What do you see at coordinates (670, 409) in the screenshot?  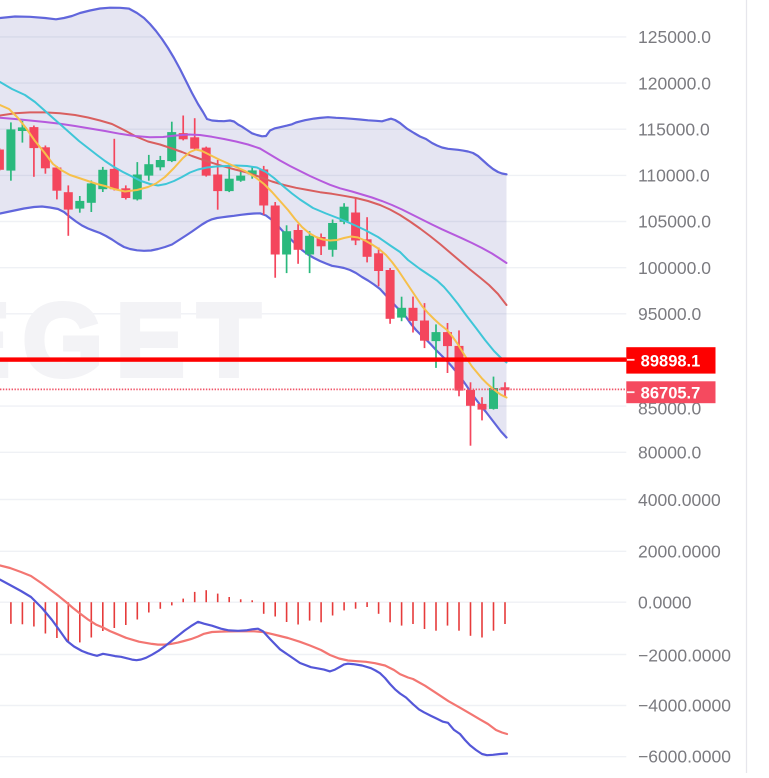 I see `svg-text: 85000.0` at bounding box center [670, 409].